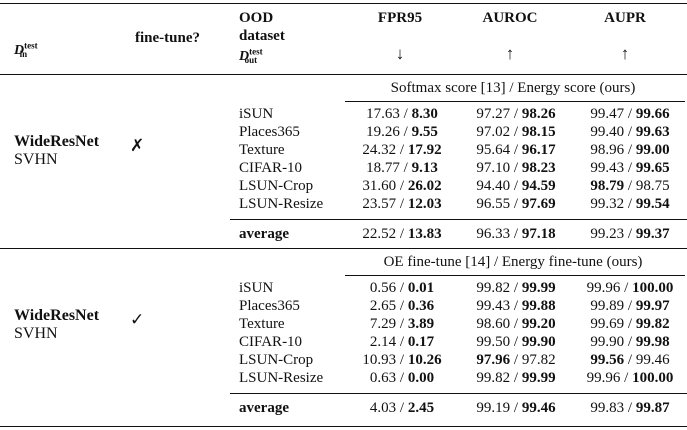 The height and width of the screenshot is (430, 687). Describe the element at coordinates (513, 88) in the screenshot. I see `block-caption: Softmax score [13] / Energy score (ours)` at that location.